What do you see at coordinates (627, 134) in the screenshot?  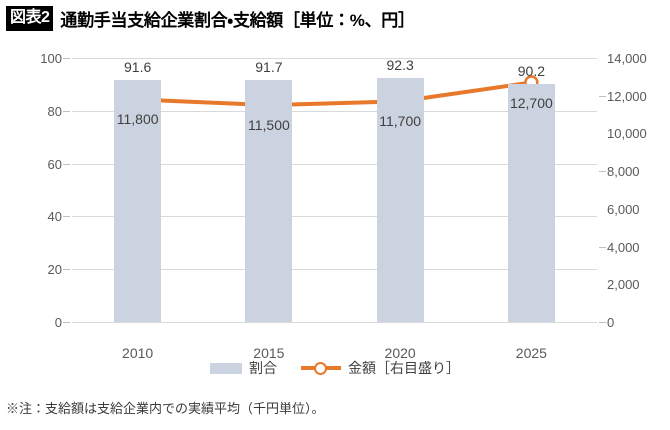 I see `y-axis-right-label: 10,000` at bounding box center [627, 134].